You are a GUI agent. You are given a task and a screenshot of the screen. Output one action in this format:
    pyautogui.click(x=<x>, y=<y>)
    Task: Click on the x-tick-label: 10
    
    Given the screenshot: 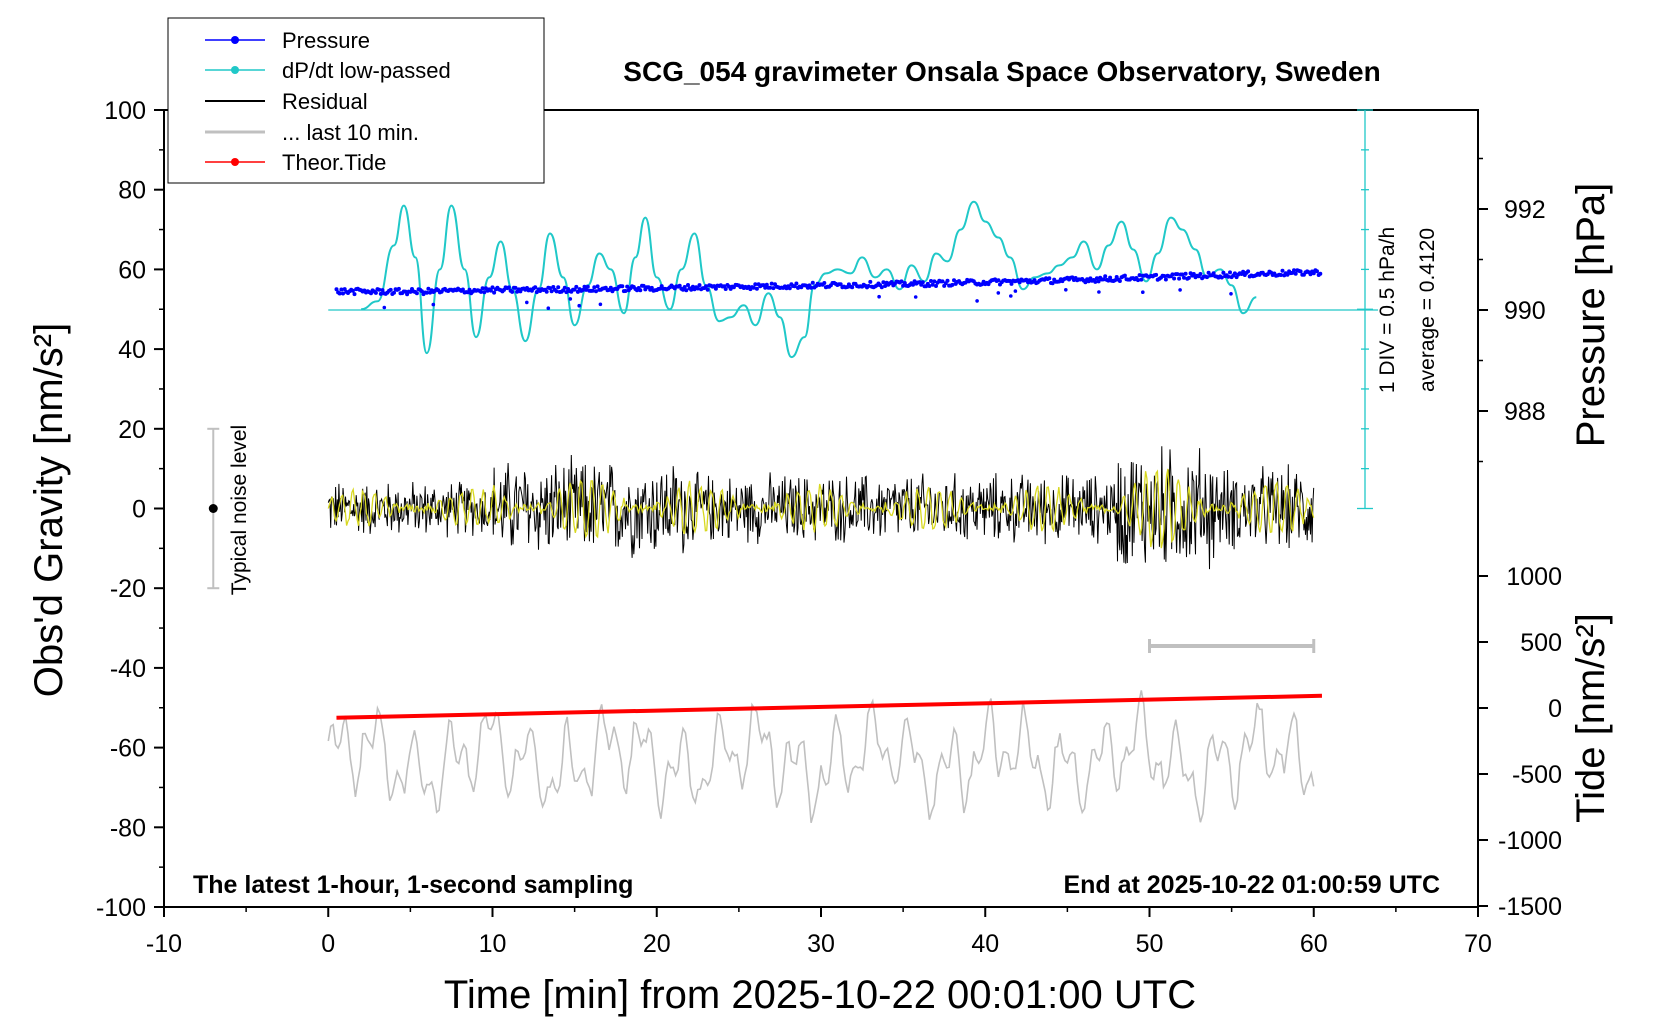 What is the action you would take?
    pyautogui.click(x=493, y=944)
    